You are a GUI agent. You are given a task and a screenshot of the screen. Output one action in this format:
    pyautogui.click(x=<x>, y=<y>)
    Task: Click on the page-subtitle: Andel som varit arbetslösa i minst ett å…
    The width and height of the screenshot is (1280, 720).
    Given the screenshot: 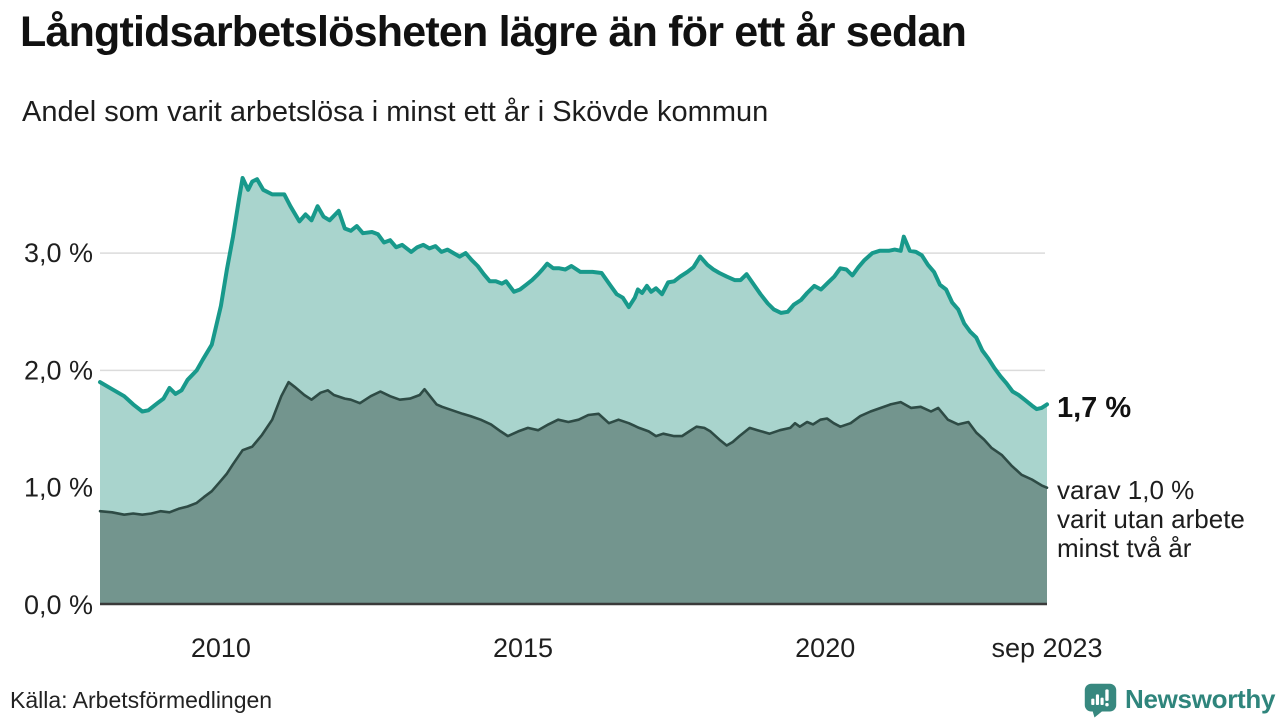 What is the action you would take?
    pyautogui.click(x=395, y=112)
    